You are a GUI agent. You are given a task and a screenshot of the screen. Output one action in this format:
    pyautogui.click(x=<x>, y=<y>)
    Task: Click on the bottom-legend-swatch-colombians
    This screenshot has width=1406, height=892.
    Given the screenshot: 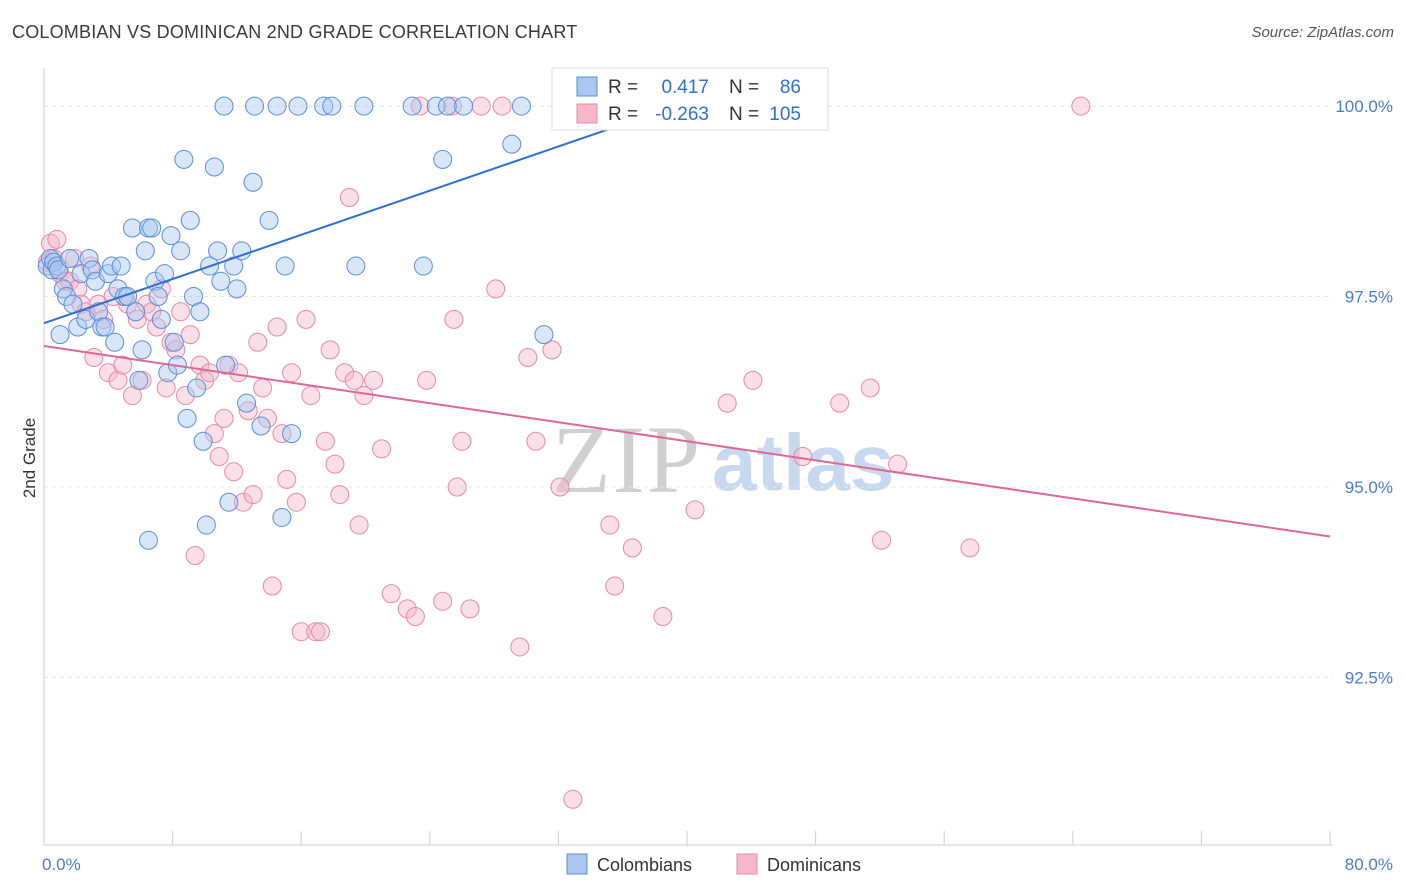 What is the action you would take?
    pyautogui.click(x=577, y=864)
    